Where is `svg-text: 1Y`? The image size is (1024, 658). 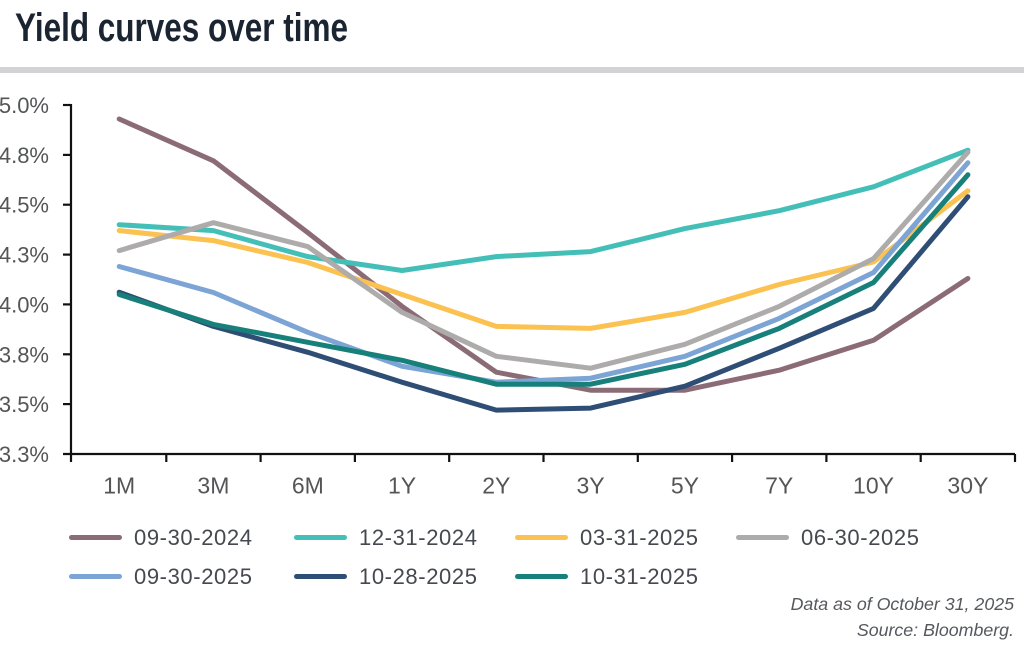
svg-text: 1Y is located at coordinates (402, 486).